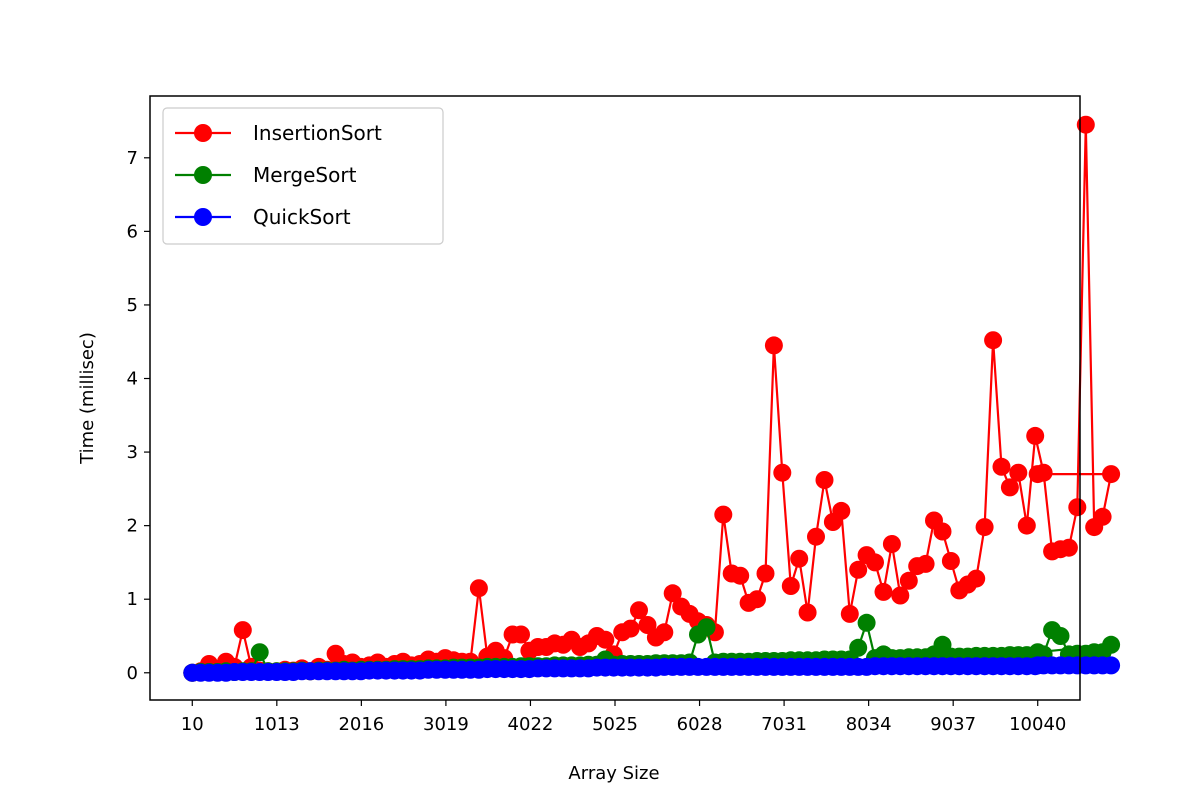 The image size is (1200, 800). I want to click on x-tick-label: 10040, so click(1037, 724).